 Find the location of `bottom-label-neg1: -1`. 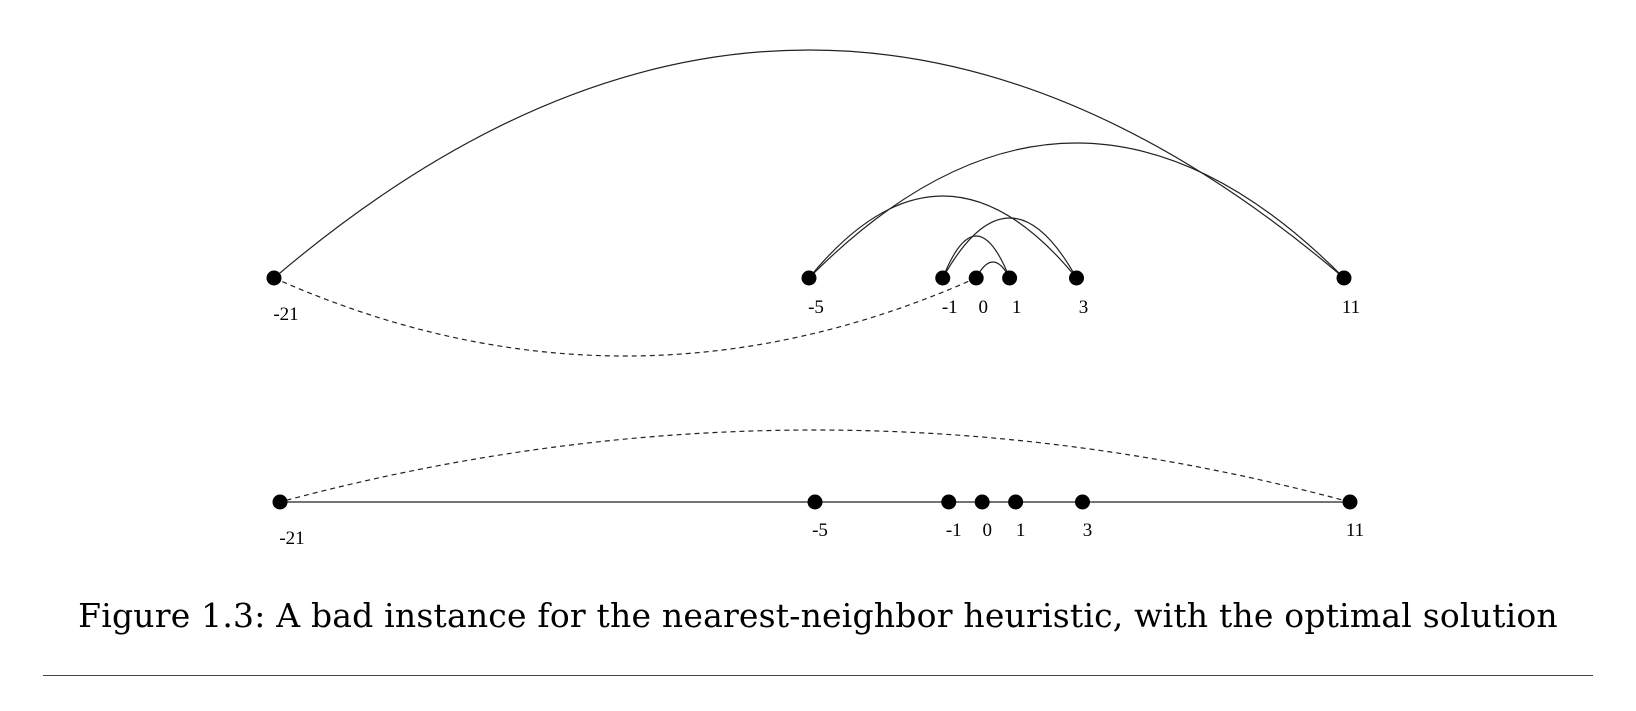

bottom-label-neg1: -1 is located at coordinates (954, 530).